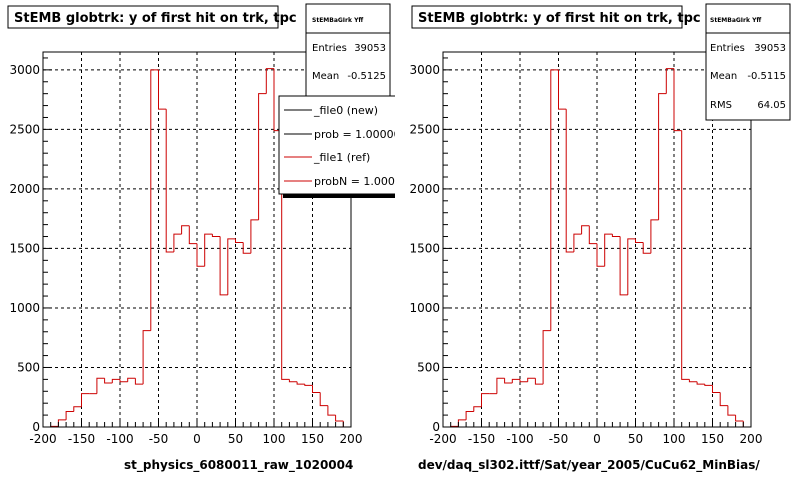 The image size is (800, 480). Describe the element at coordinates (365, 181) in the screenshot. I see `legend-label-3: probN = 1.000000` at that location.